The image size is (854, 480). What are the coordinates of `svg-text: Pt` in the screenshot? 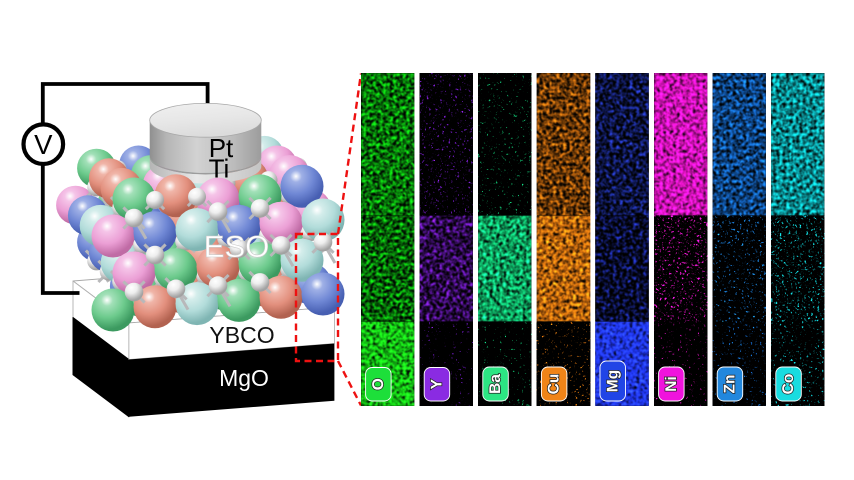 It's located at (221, 148).